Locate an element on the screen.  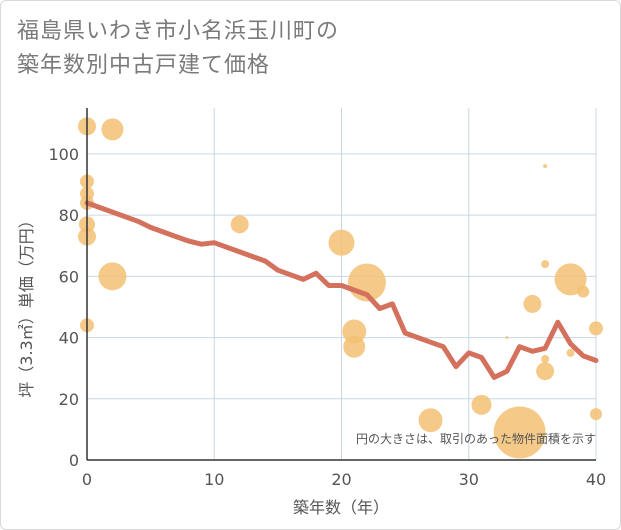
y-tick-label: 40 is located at coordinates (69, 338).